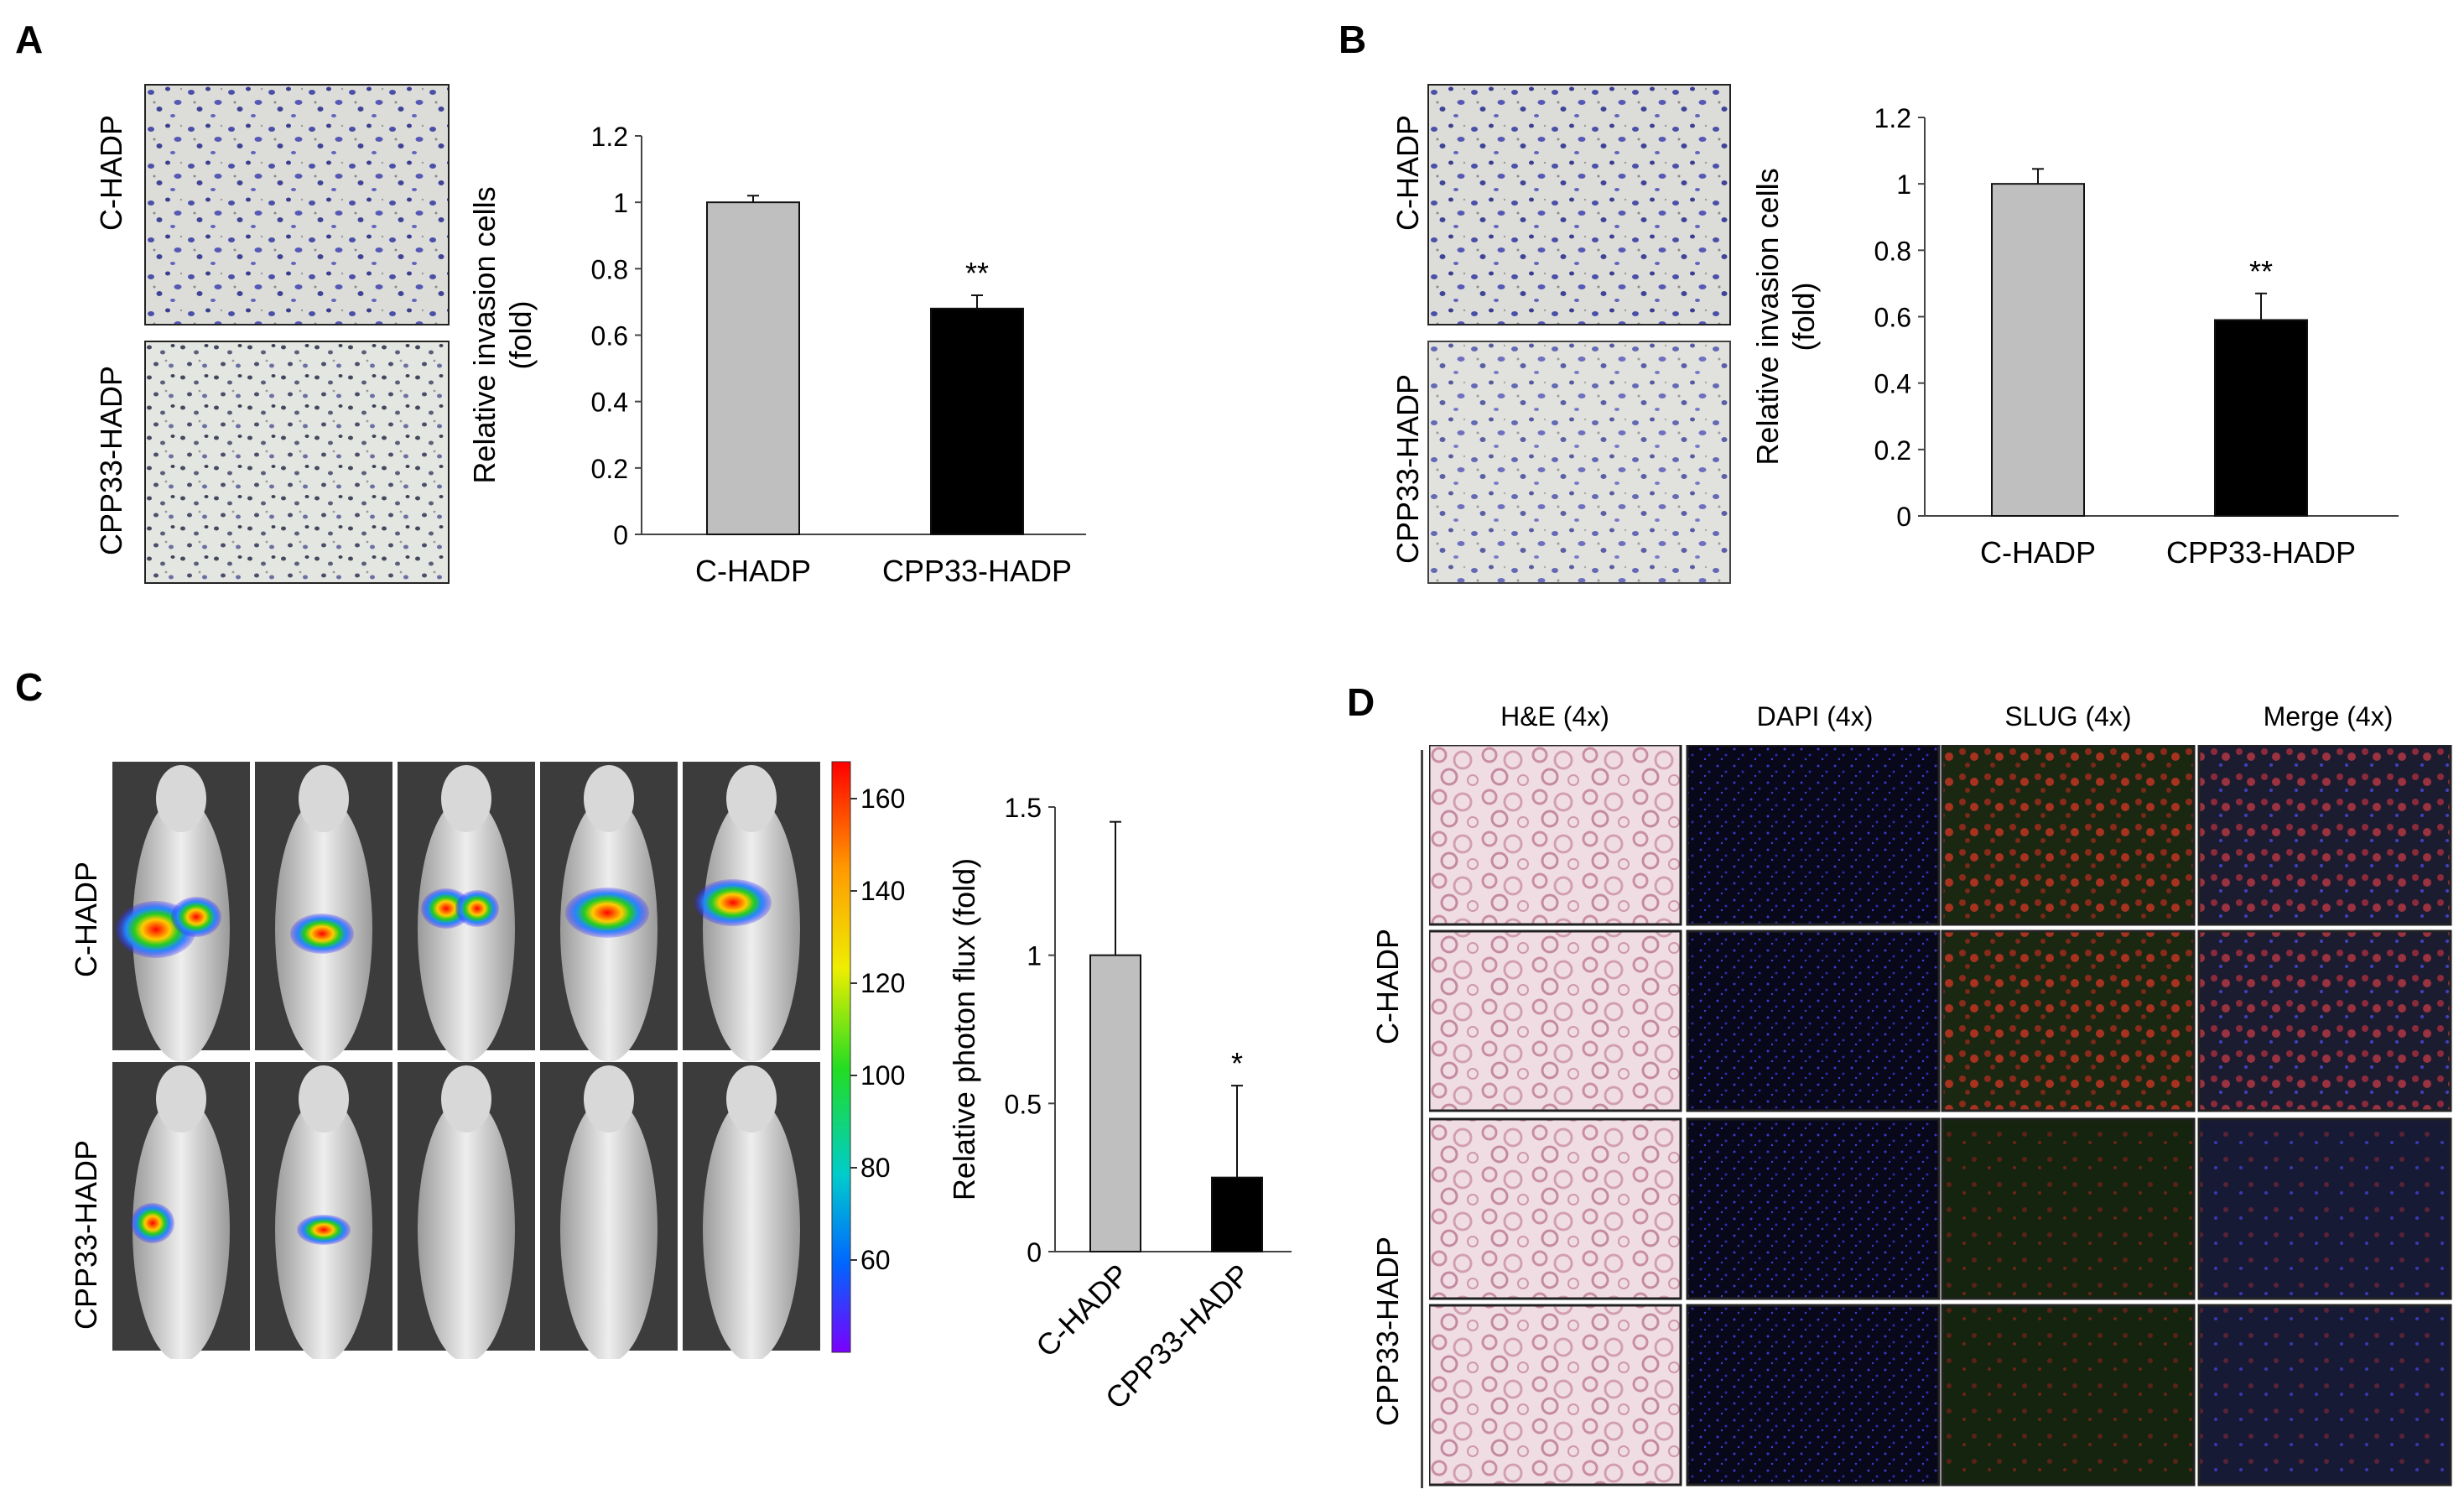 Image resolution: width=2464 pixels, height=1510 pixels. Describe the element at coordinates (977, 273) in the screenshot. I see `chart-a-annotation-1: **` at that location.